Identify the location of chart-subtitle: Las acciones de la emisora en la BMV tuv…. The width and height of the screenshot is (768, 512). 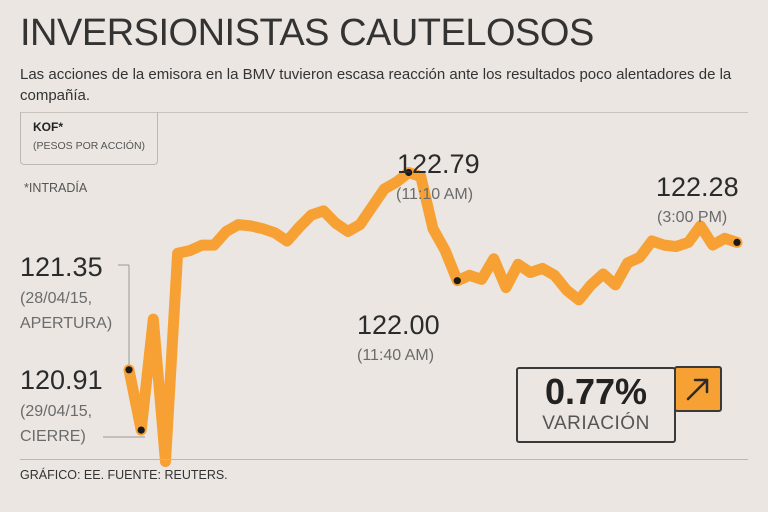
(376, 85).